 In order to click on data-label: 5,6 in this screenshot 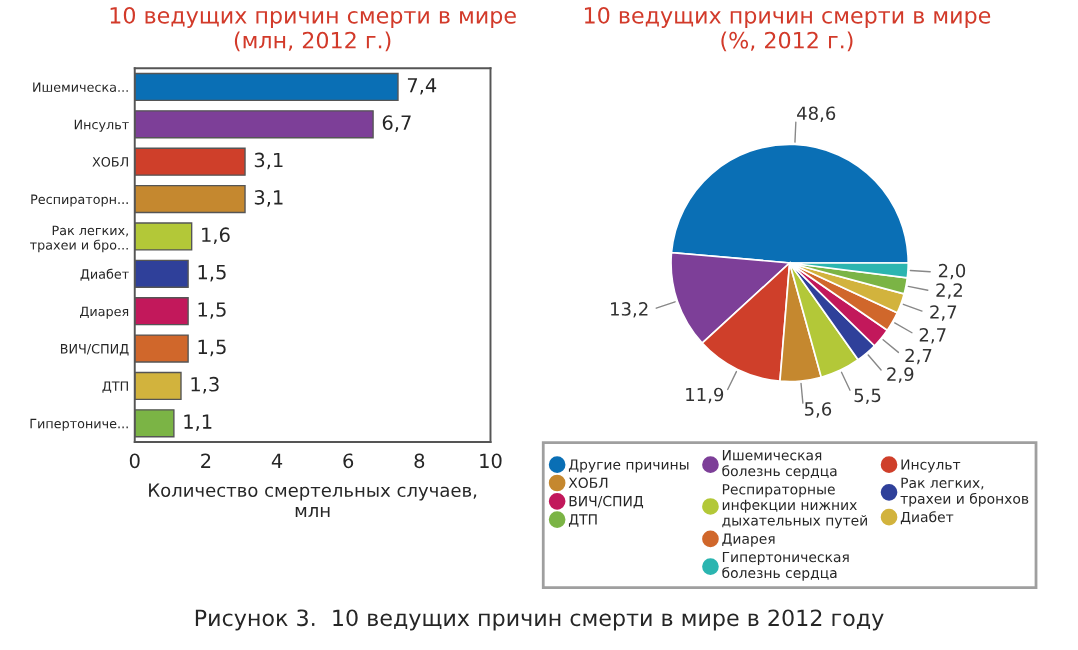, I will do `click(818, 410)`.